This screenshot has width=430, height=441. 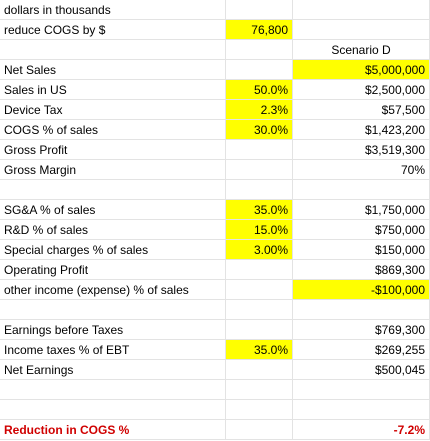 I want to click on income-tax-input: 35.0%, so click(x=259, y=350).